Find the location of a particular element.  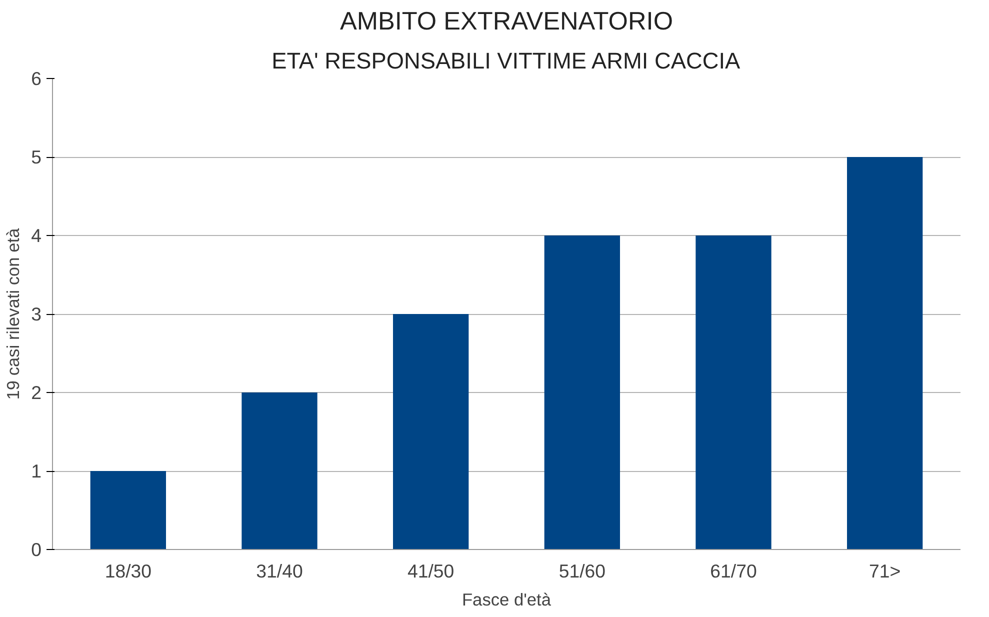

x-tick-label: 31/40 is located at coordinates (279, 571).